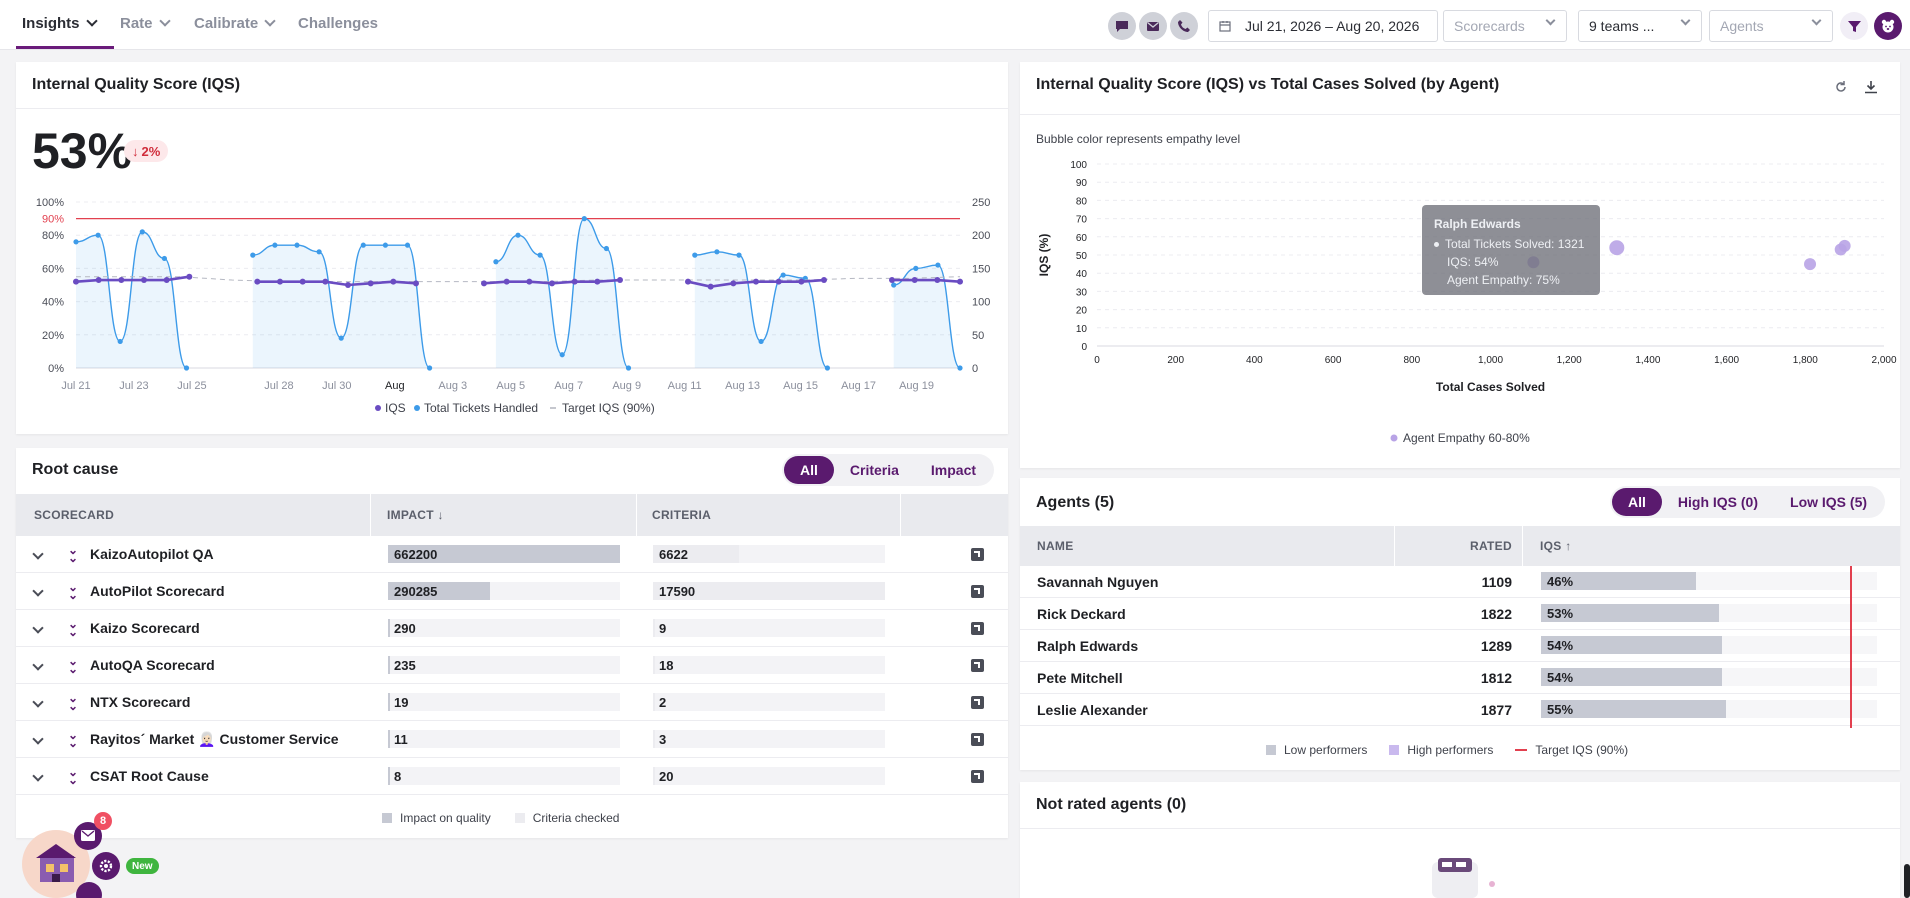 The height and width of the screenshot is (898, 1910). Describe the element at coordinates (401, 739) in the screenshot. I see `impact-value: 11` at that location.